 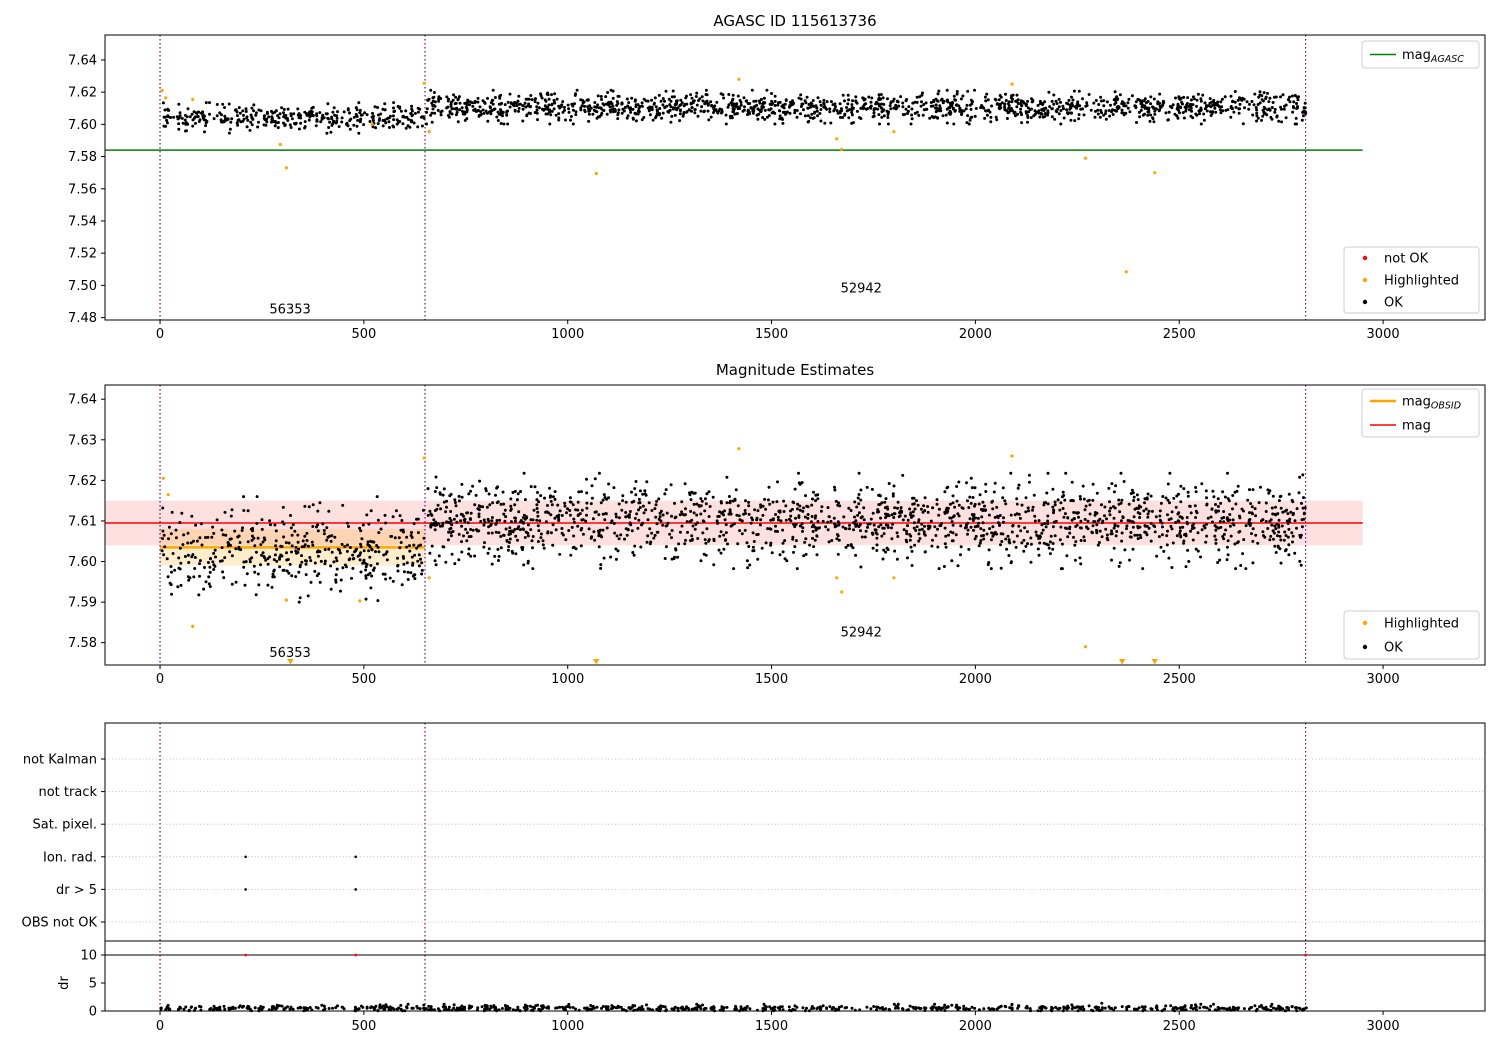 What do you see at coordinates (1420, 413) in the screenshot?
I see `middle-legend-lines: magOBSID mag` at bounding box center [1420, 413].